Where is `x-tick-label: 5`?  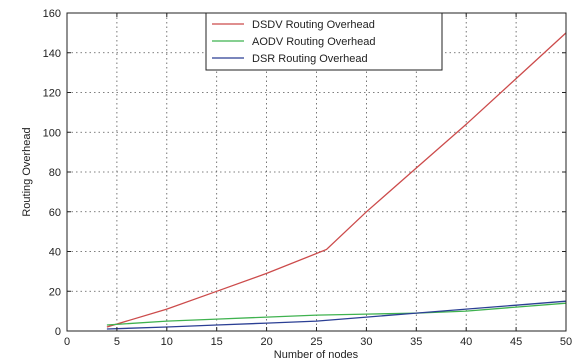
x-tick-label: 5 is located at coordinates (117, 342).